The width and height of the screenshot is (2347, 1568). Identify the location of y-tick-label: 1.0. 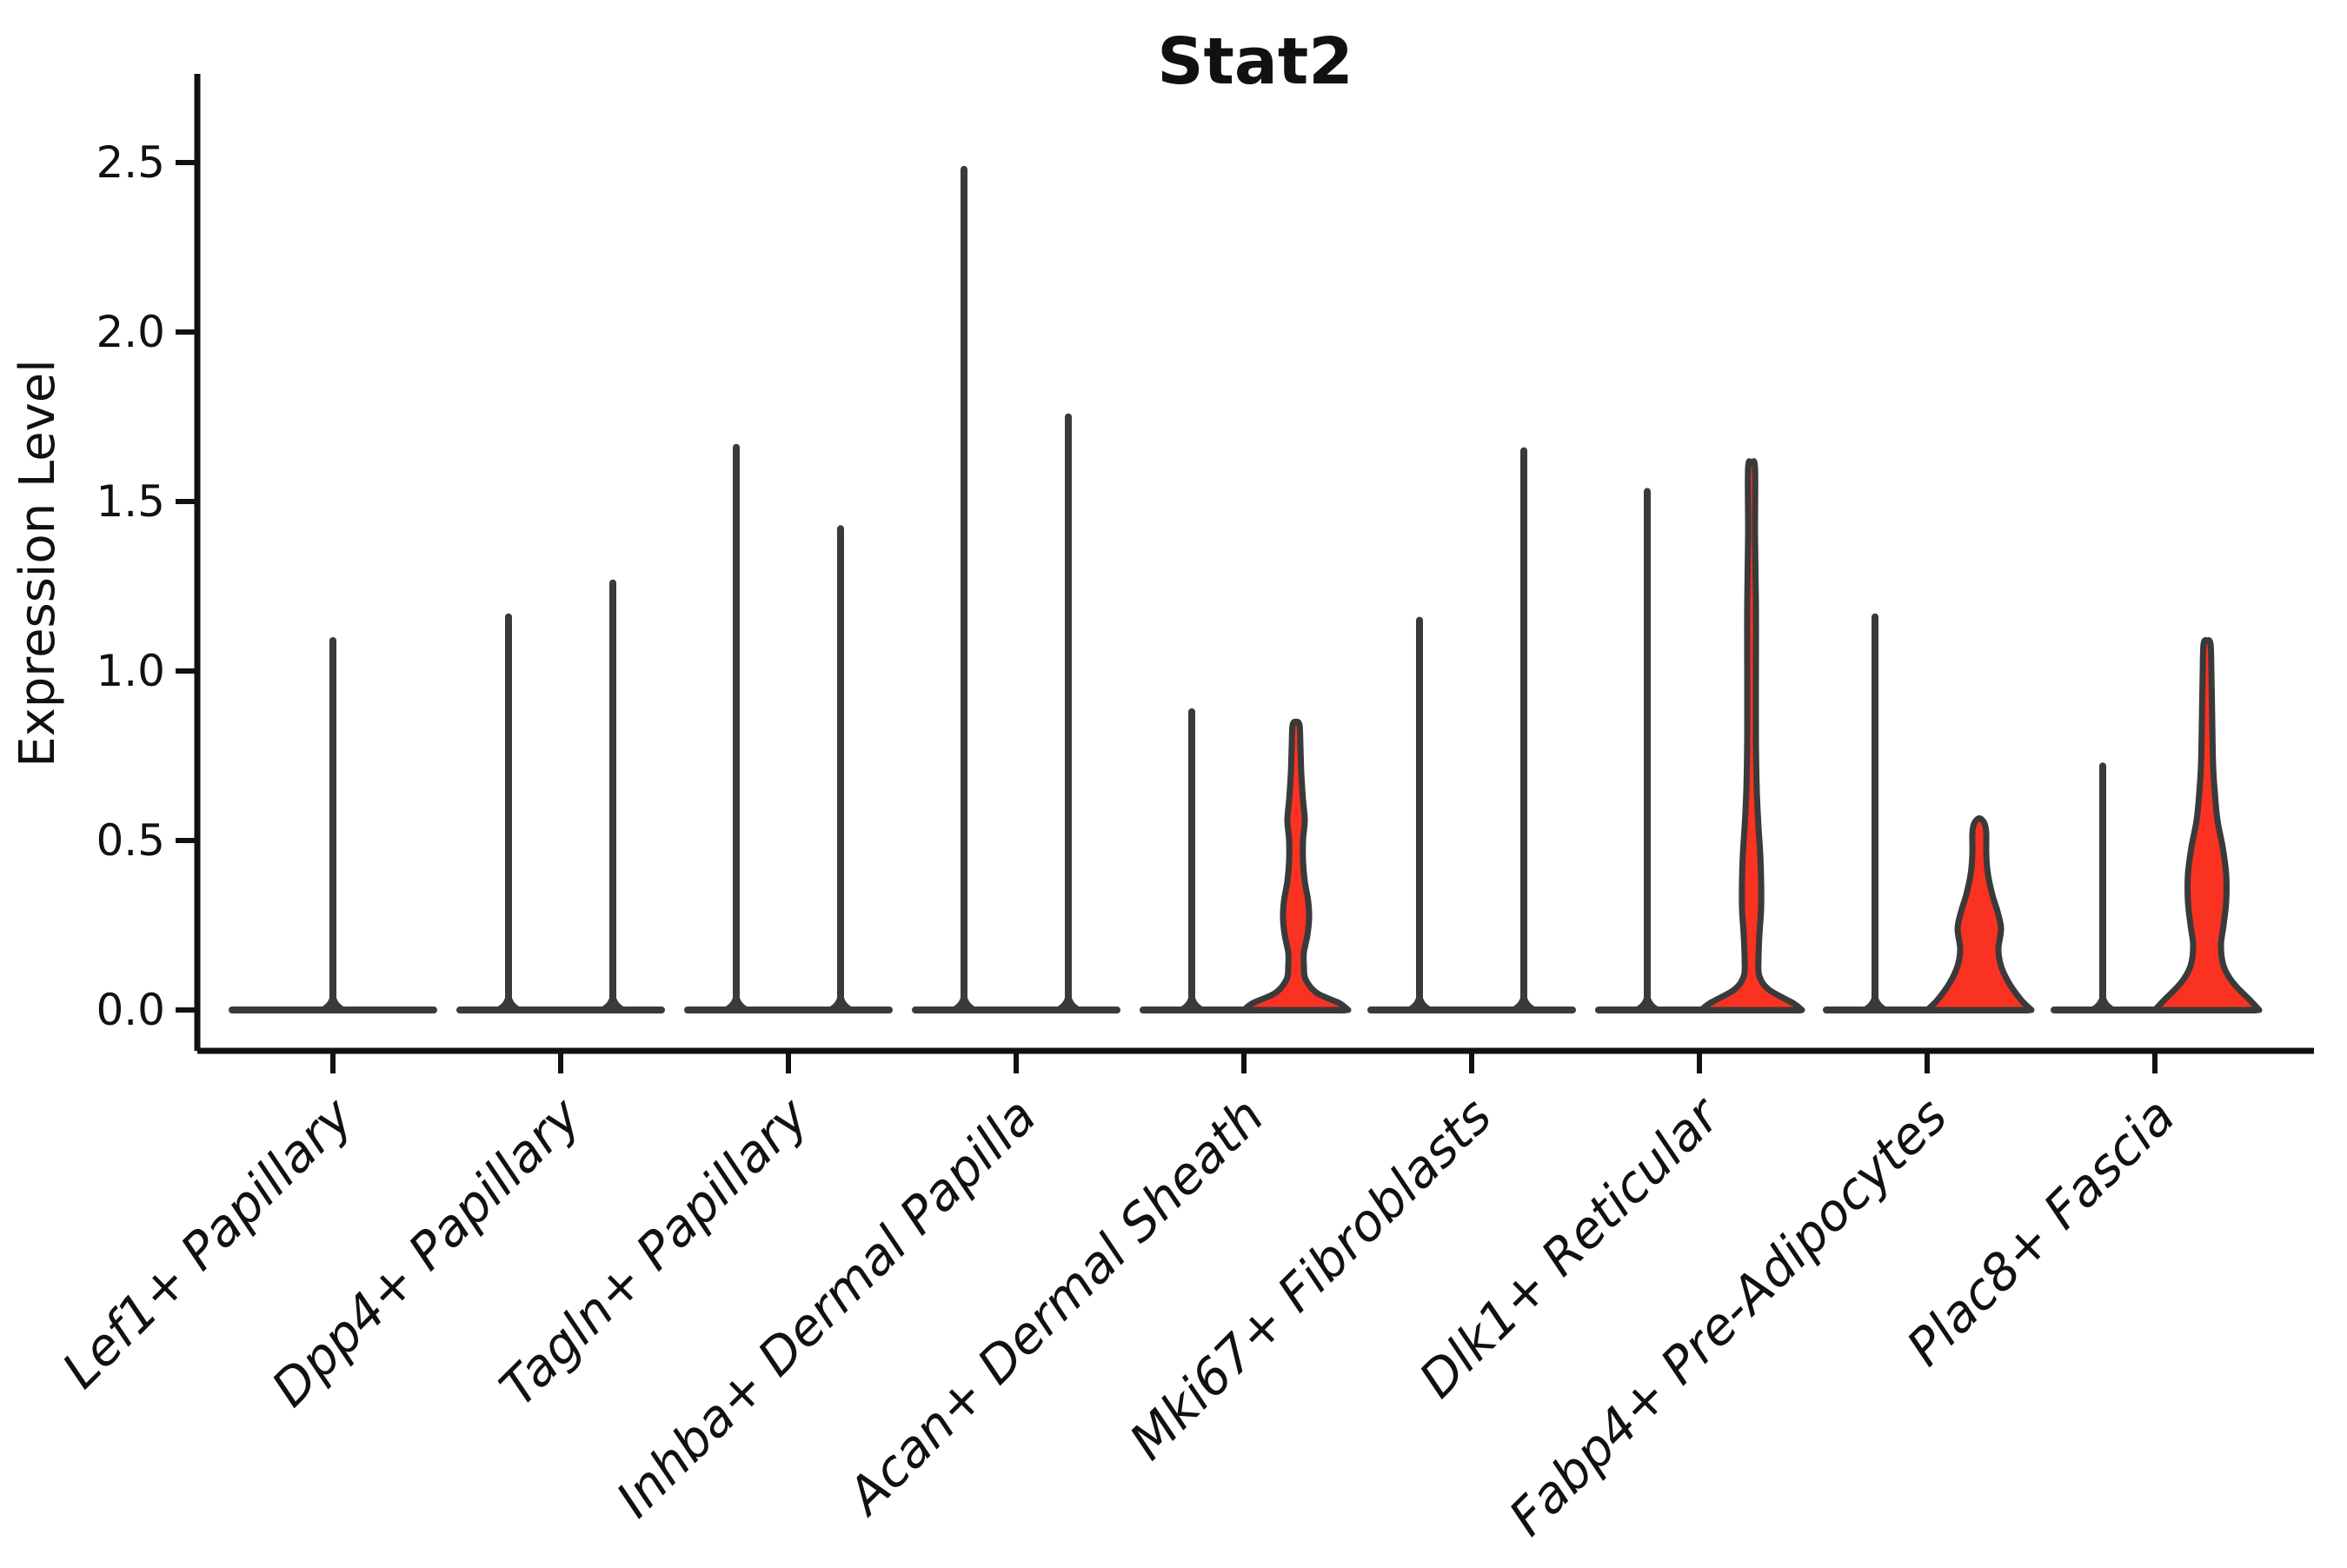
(130, 671).